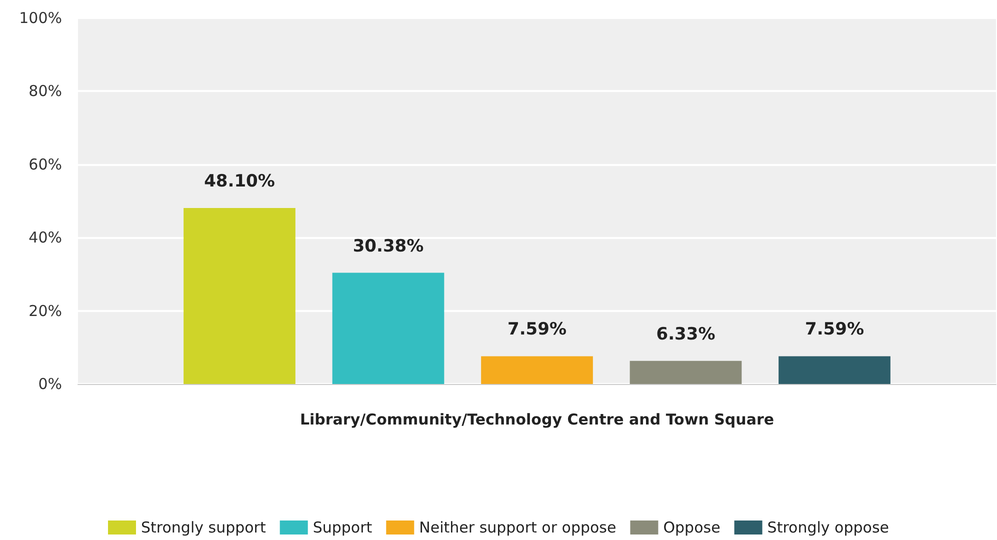 The height and width of the screenshot is (540, 997). What do you see at coordinates (388, 246) in the screenshot?
I see `data-label: 30.38%` at bounding box center [388, 246].